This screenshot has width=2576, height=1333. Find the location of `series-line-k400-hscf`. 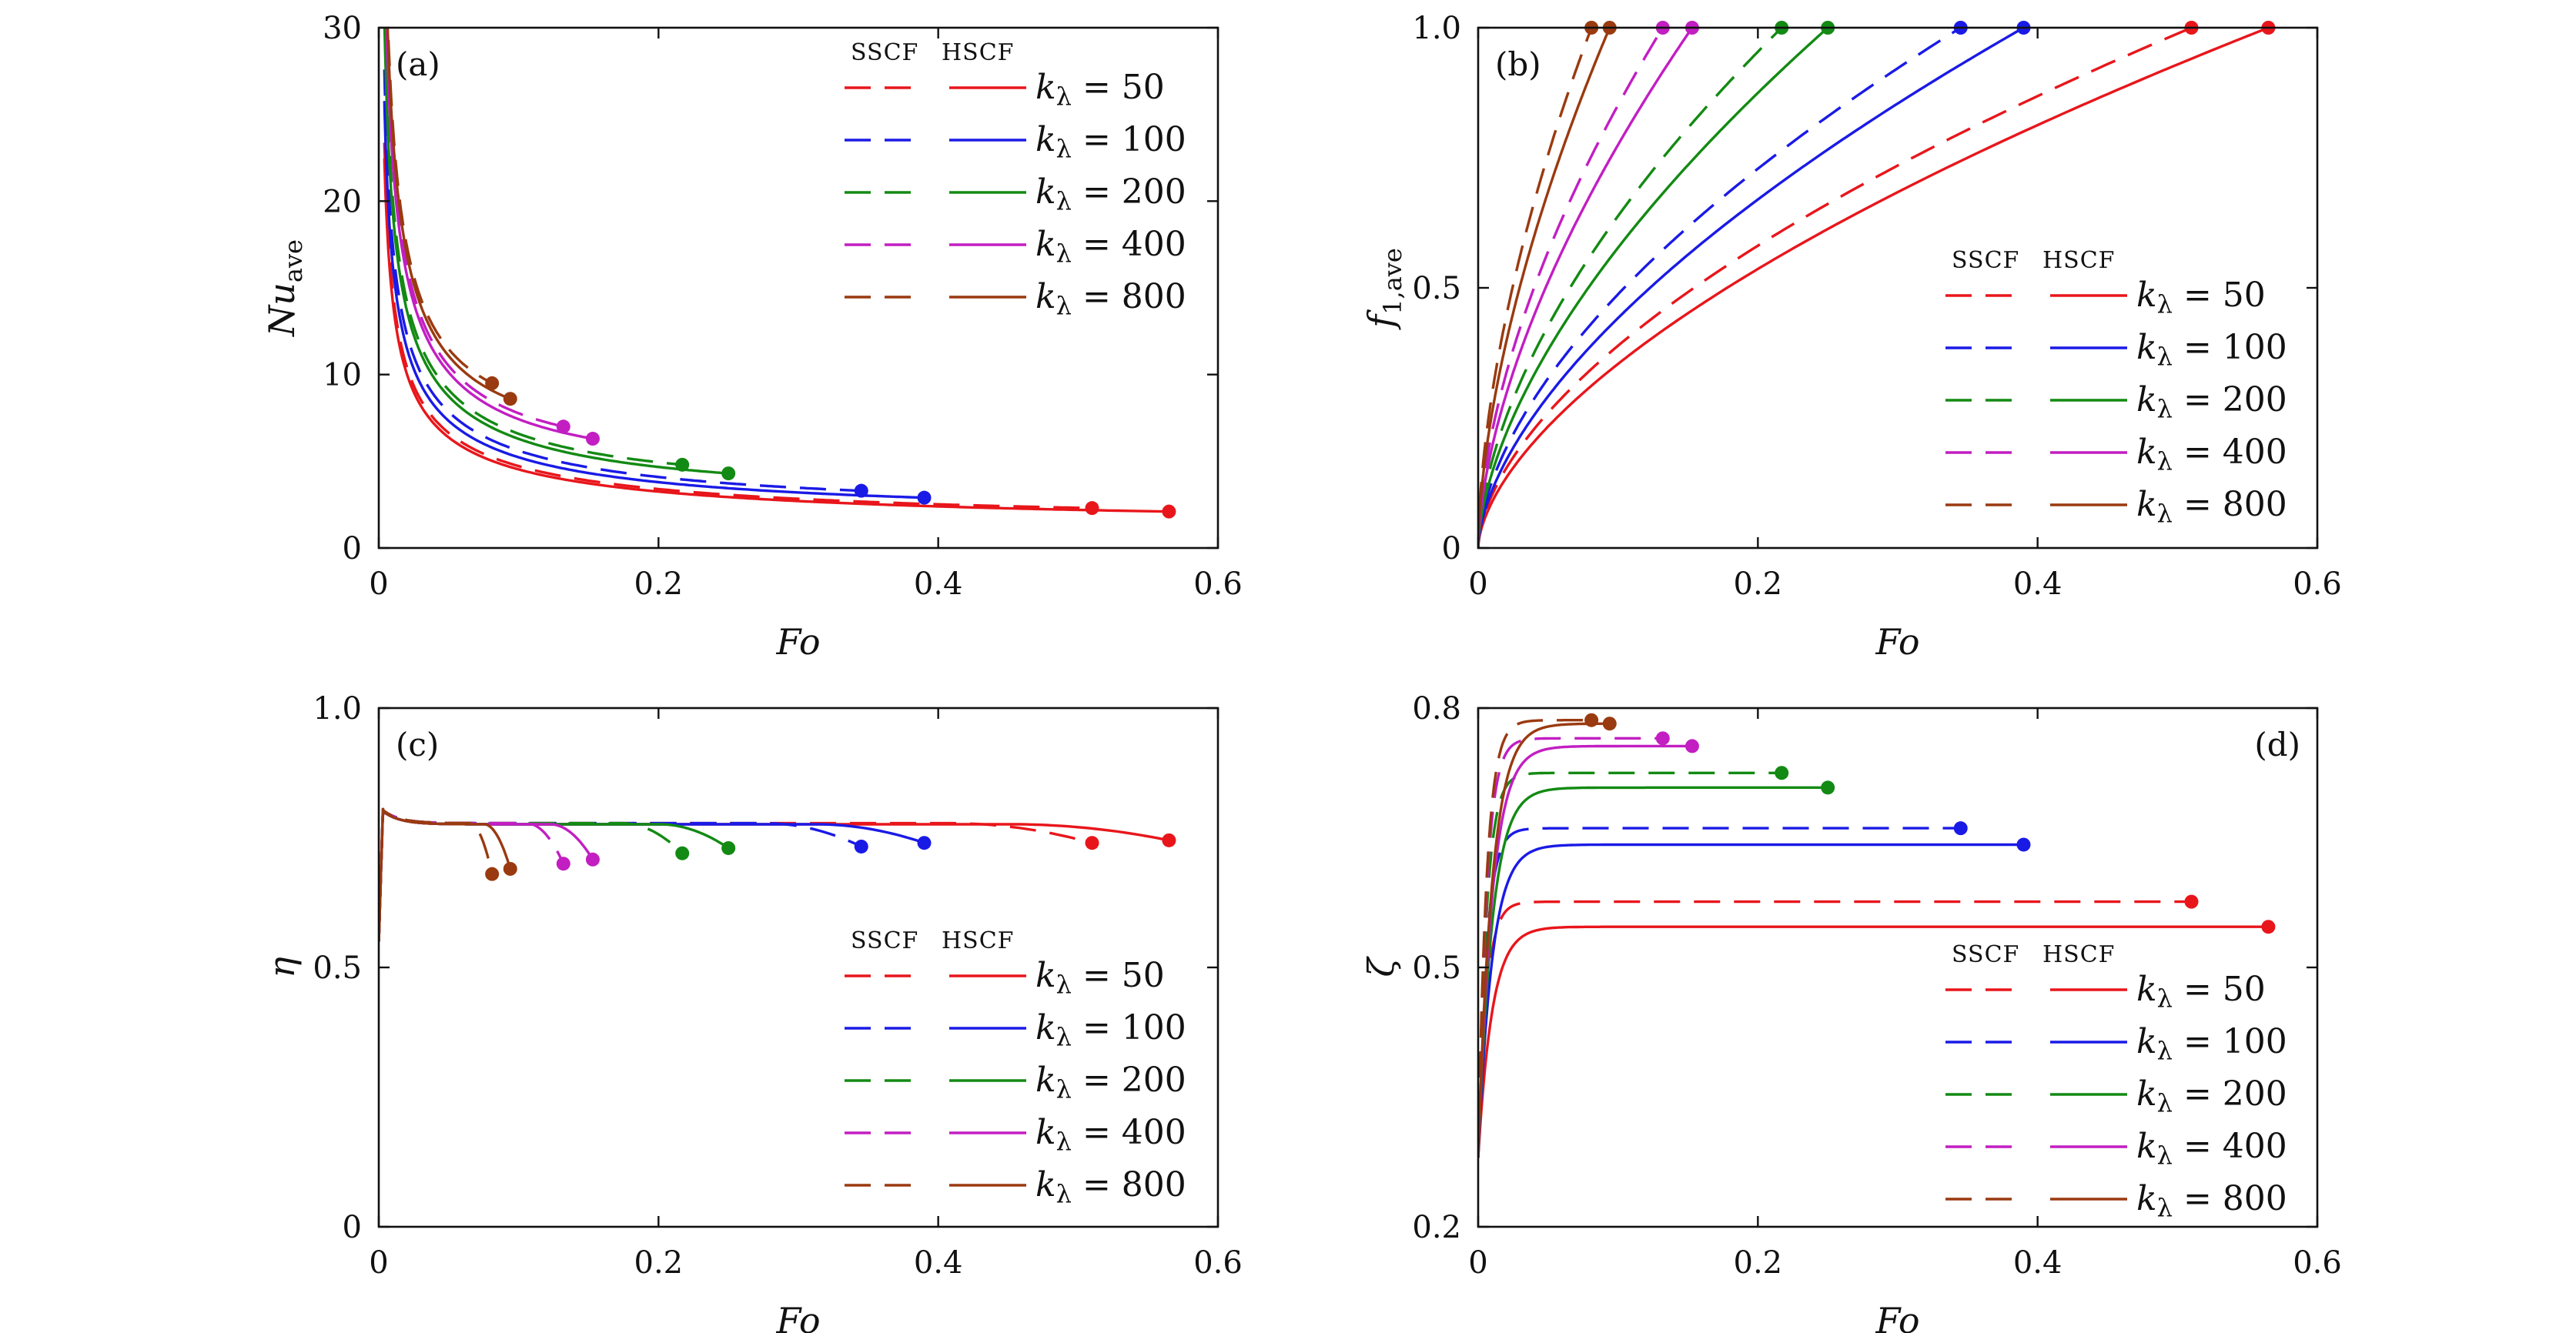

series-line-k400-hscf is located at coordinates (1586, 288).